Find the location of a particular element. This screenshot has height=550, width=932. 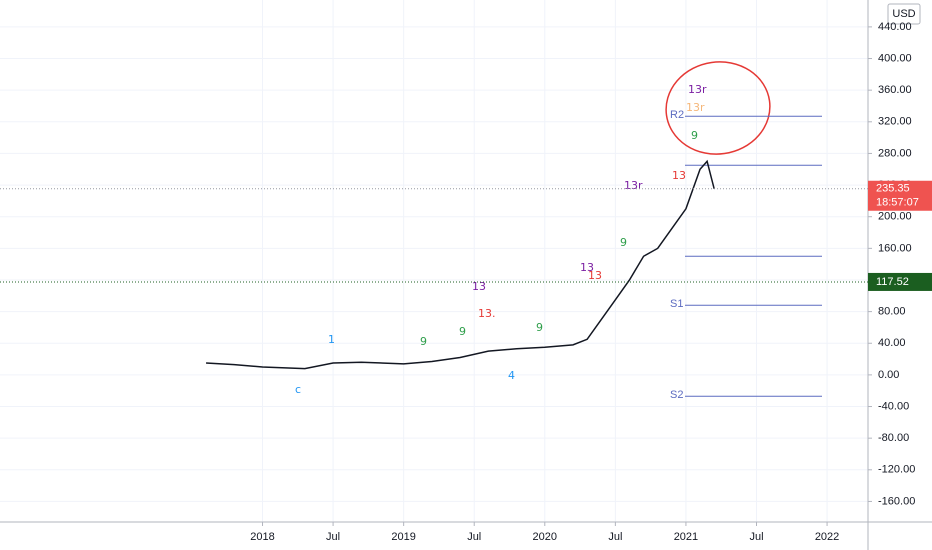

y-tick-label: 40.00 is located at coordinates (892, 343).